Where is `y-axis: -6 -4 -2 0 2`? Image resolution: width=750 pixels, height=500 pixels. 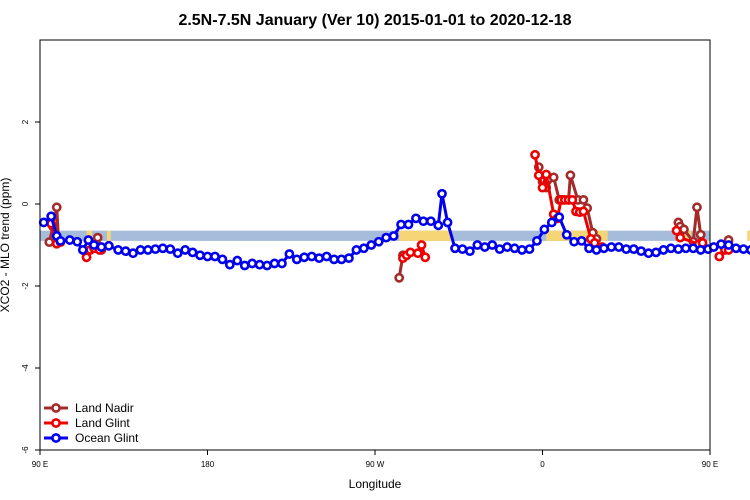 y-axis: -6 -4 -2 0 2 is located at coordinates (30, 286).